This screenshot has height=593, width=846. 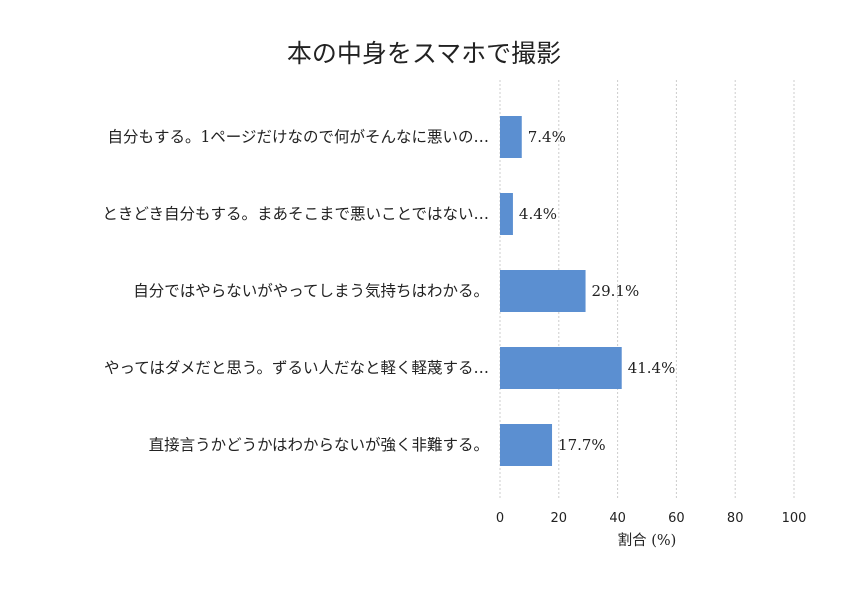 What do you see at coordinates (538, 214) in the screenshot?
I see `value-label: 4.4%` at bounding box center [538, 214].